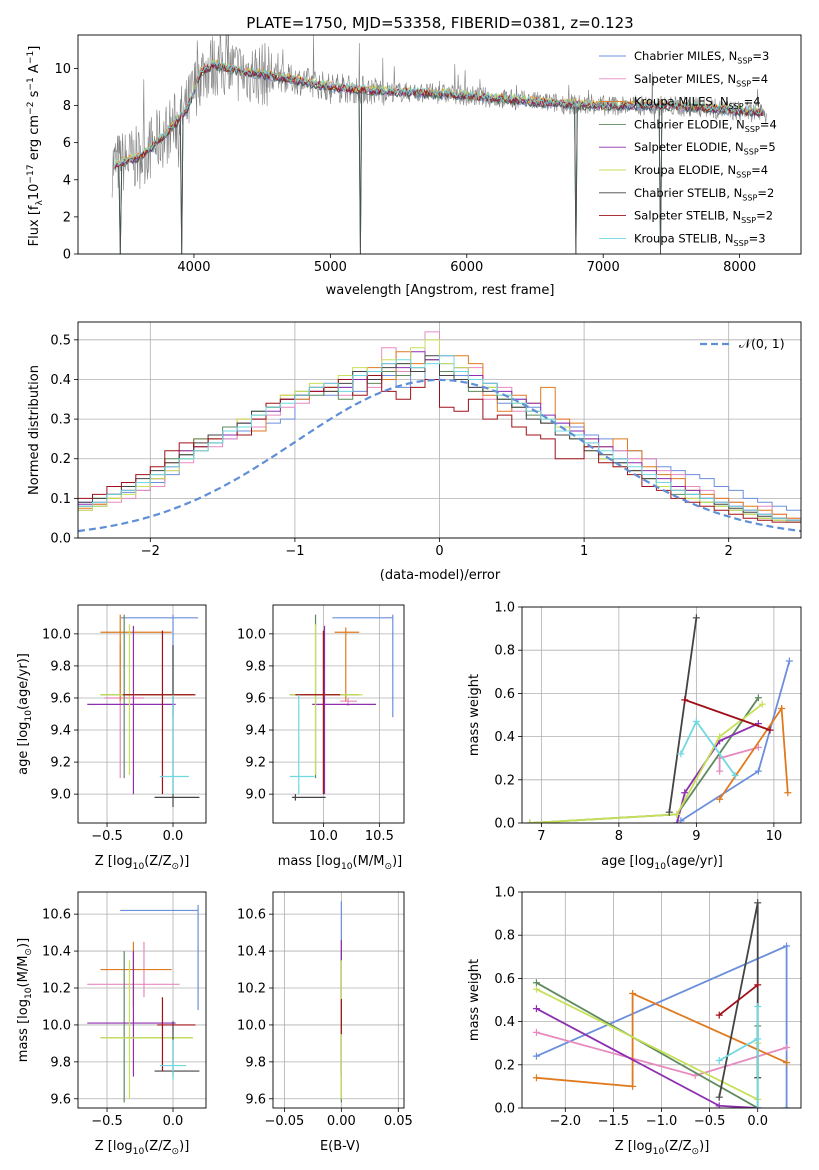 The image size is (819, 1170). What do you see at coordinates (614, 1121) in the screenshot?
I see `x-tick-label: −1.5` at bounding box center [614, 1121].